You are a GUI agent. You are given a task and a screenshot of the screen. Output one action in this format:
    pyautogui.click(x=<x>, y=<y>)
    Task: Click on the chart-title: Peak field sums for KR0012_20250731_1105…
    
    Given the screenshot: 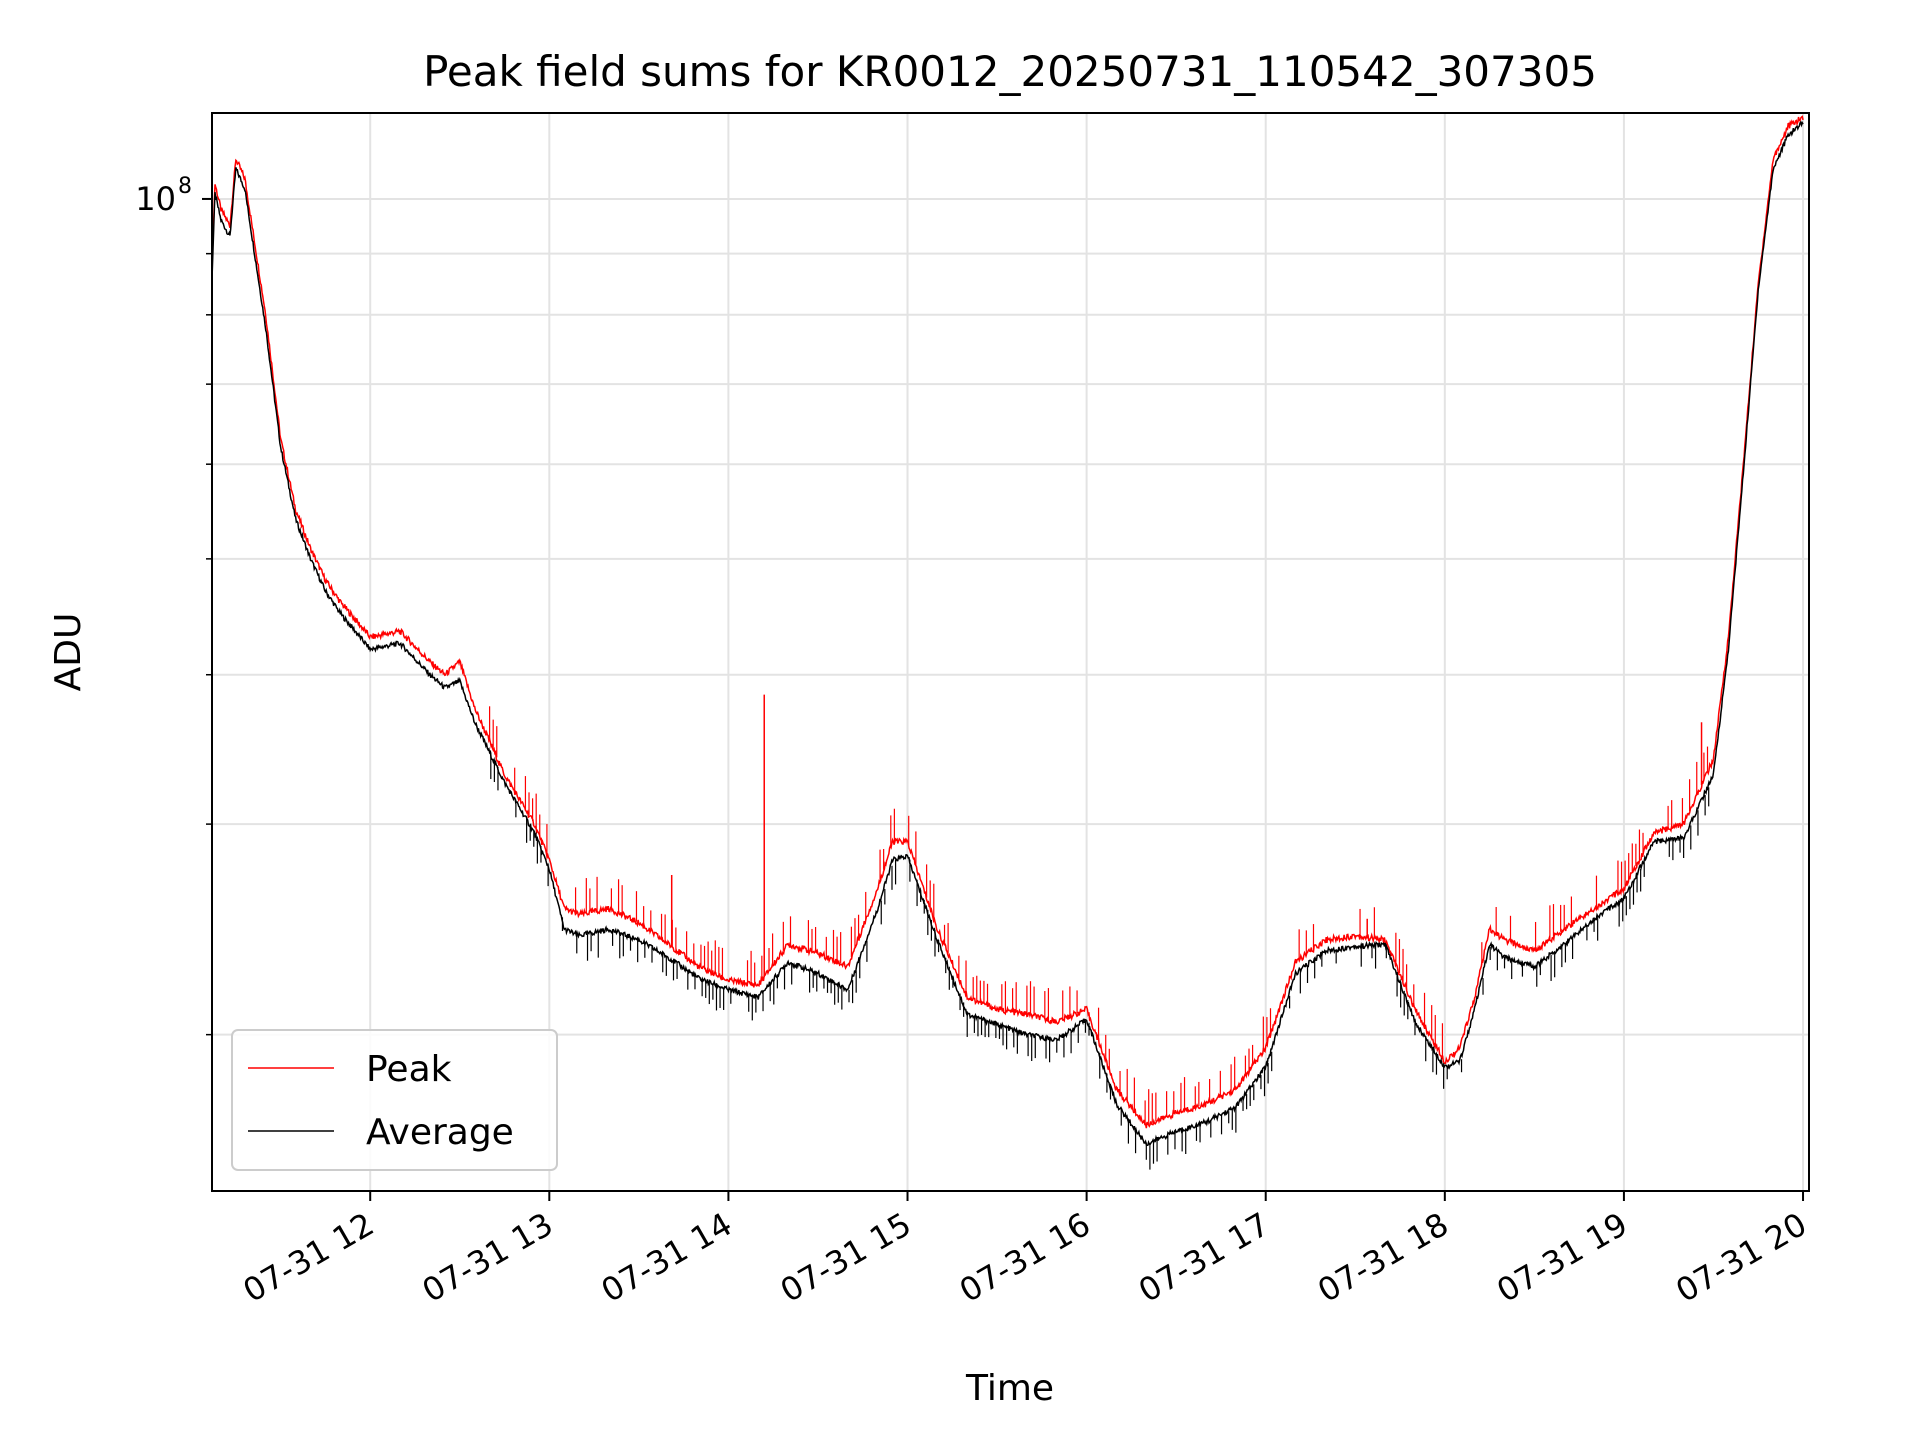 What is the action you would take?
    pyautogui.click(x=1010, y=71)
    